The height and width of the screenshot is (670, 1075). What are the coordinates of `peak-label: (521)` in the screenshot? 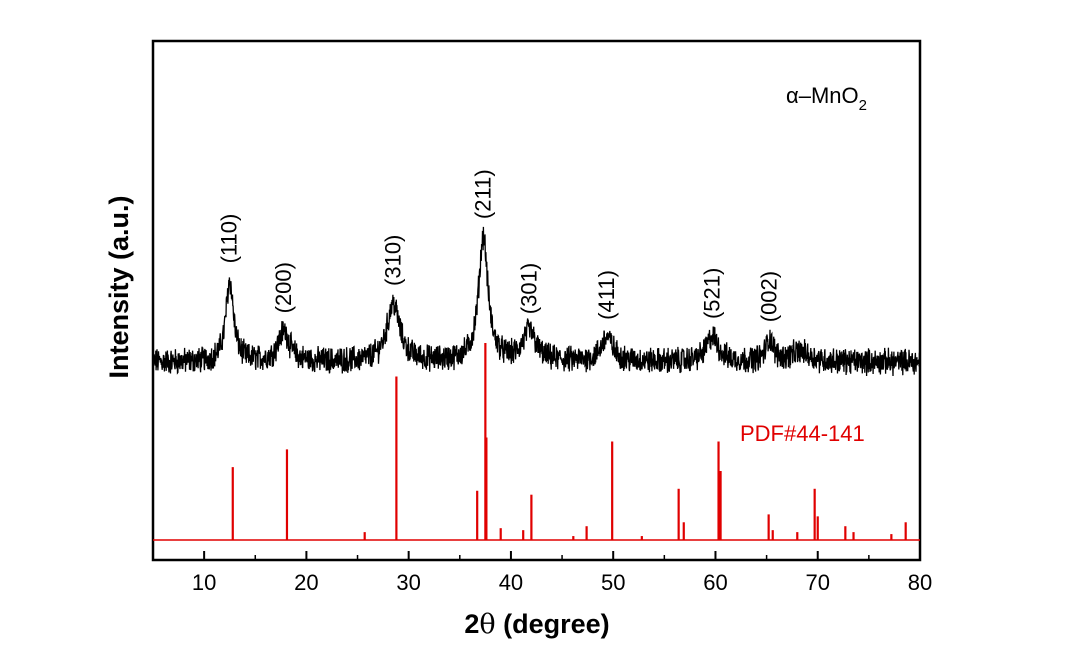 It's located at (711, 293).